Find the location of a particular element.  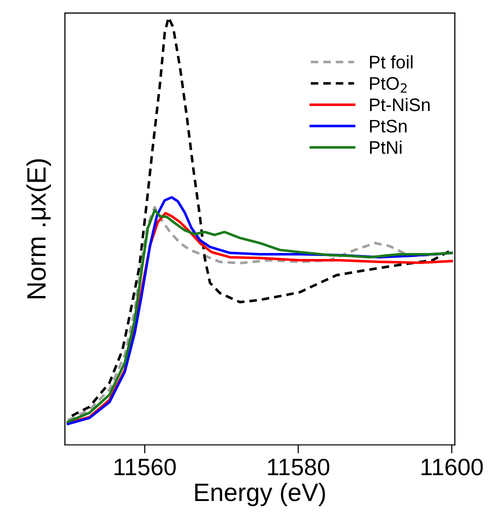

x-tick-label: 11580 is located at coordinates (299, 467).